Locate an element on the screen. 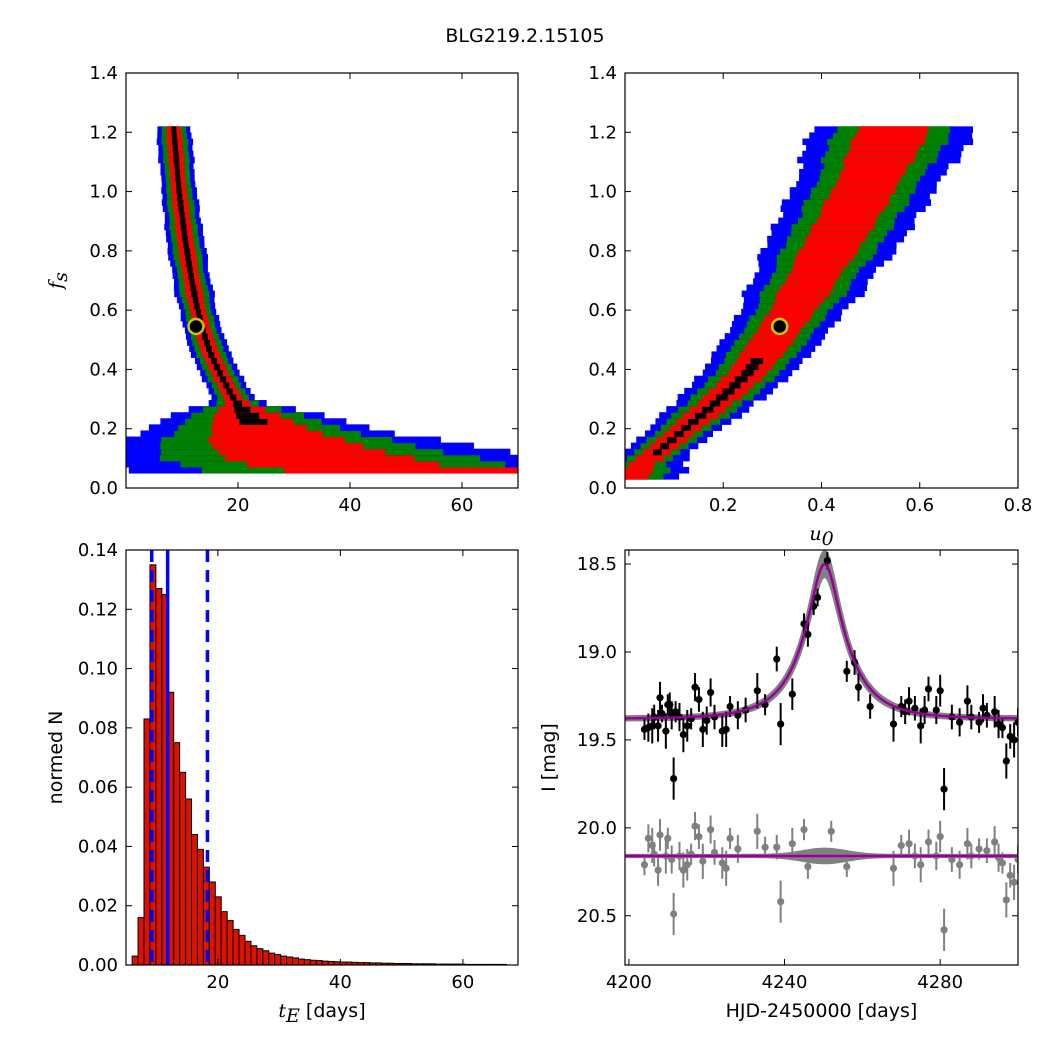 The width and height of the screenshot is (1050, 1050). x-axis-label: HJD-2450000 [days] is located at coordinates (822, 1011).